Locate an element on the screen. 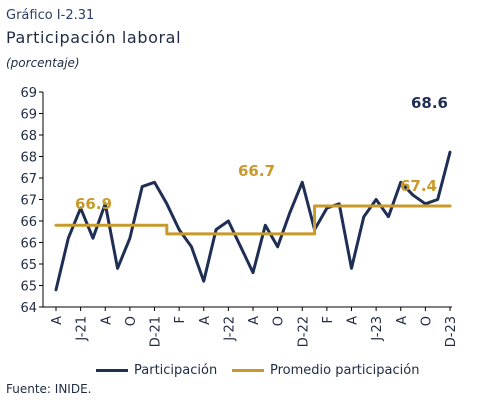  series-line-promedio is located at coordinates (253, 220).